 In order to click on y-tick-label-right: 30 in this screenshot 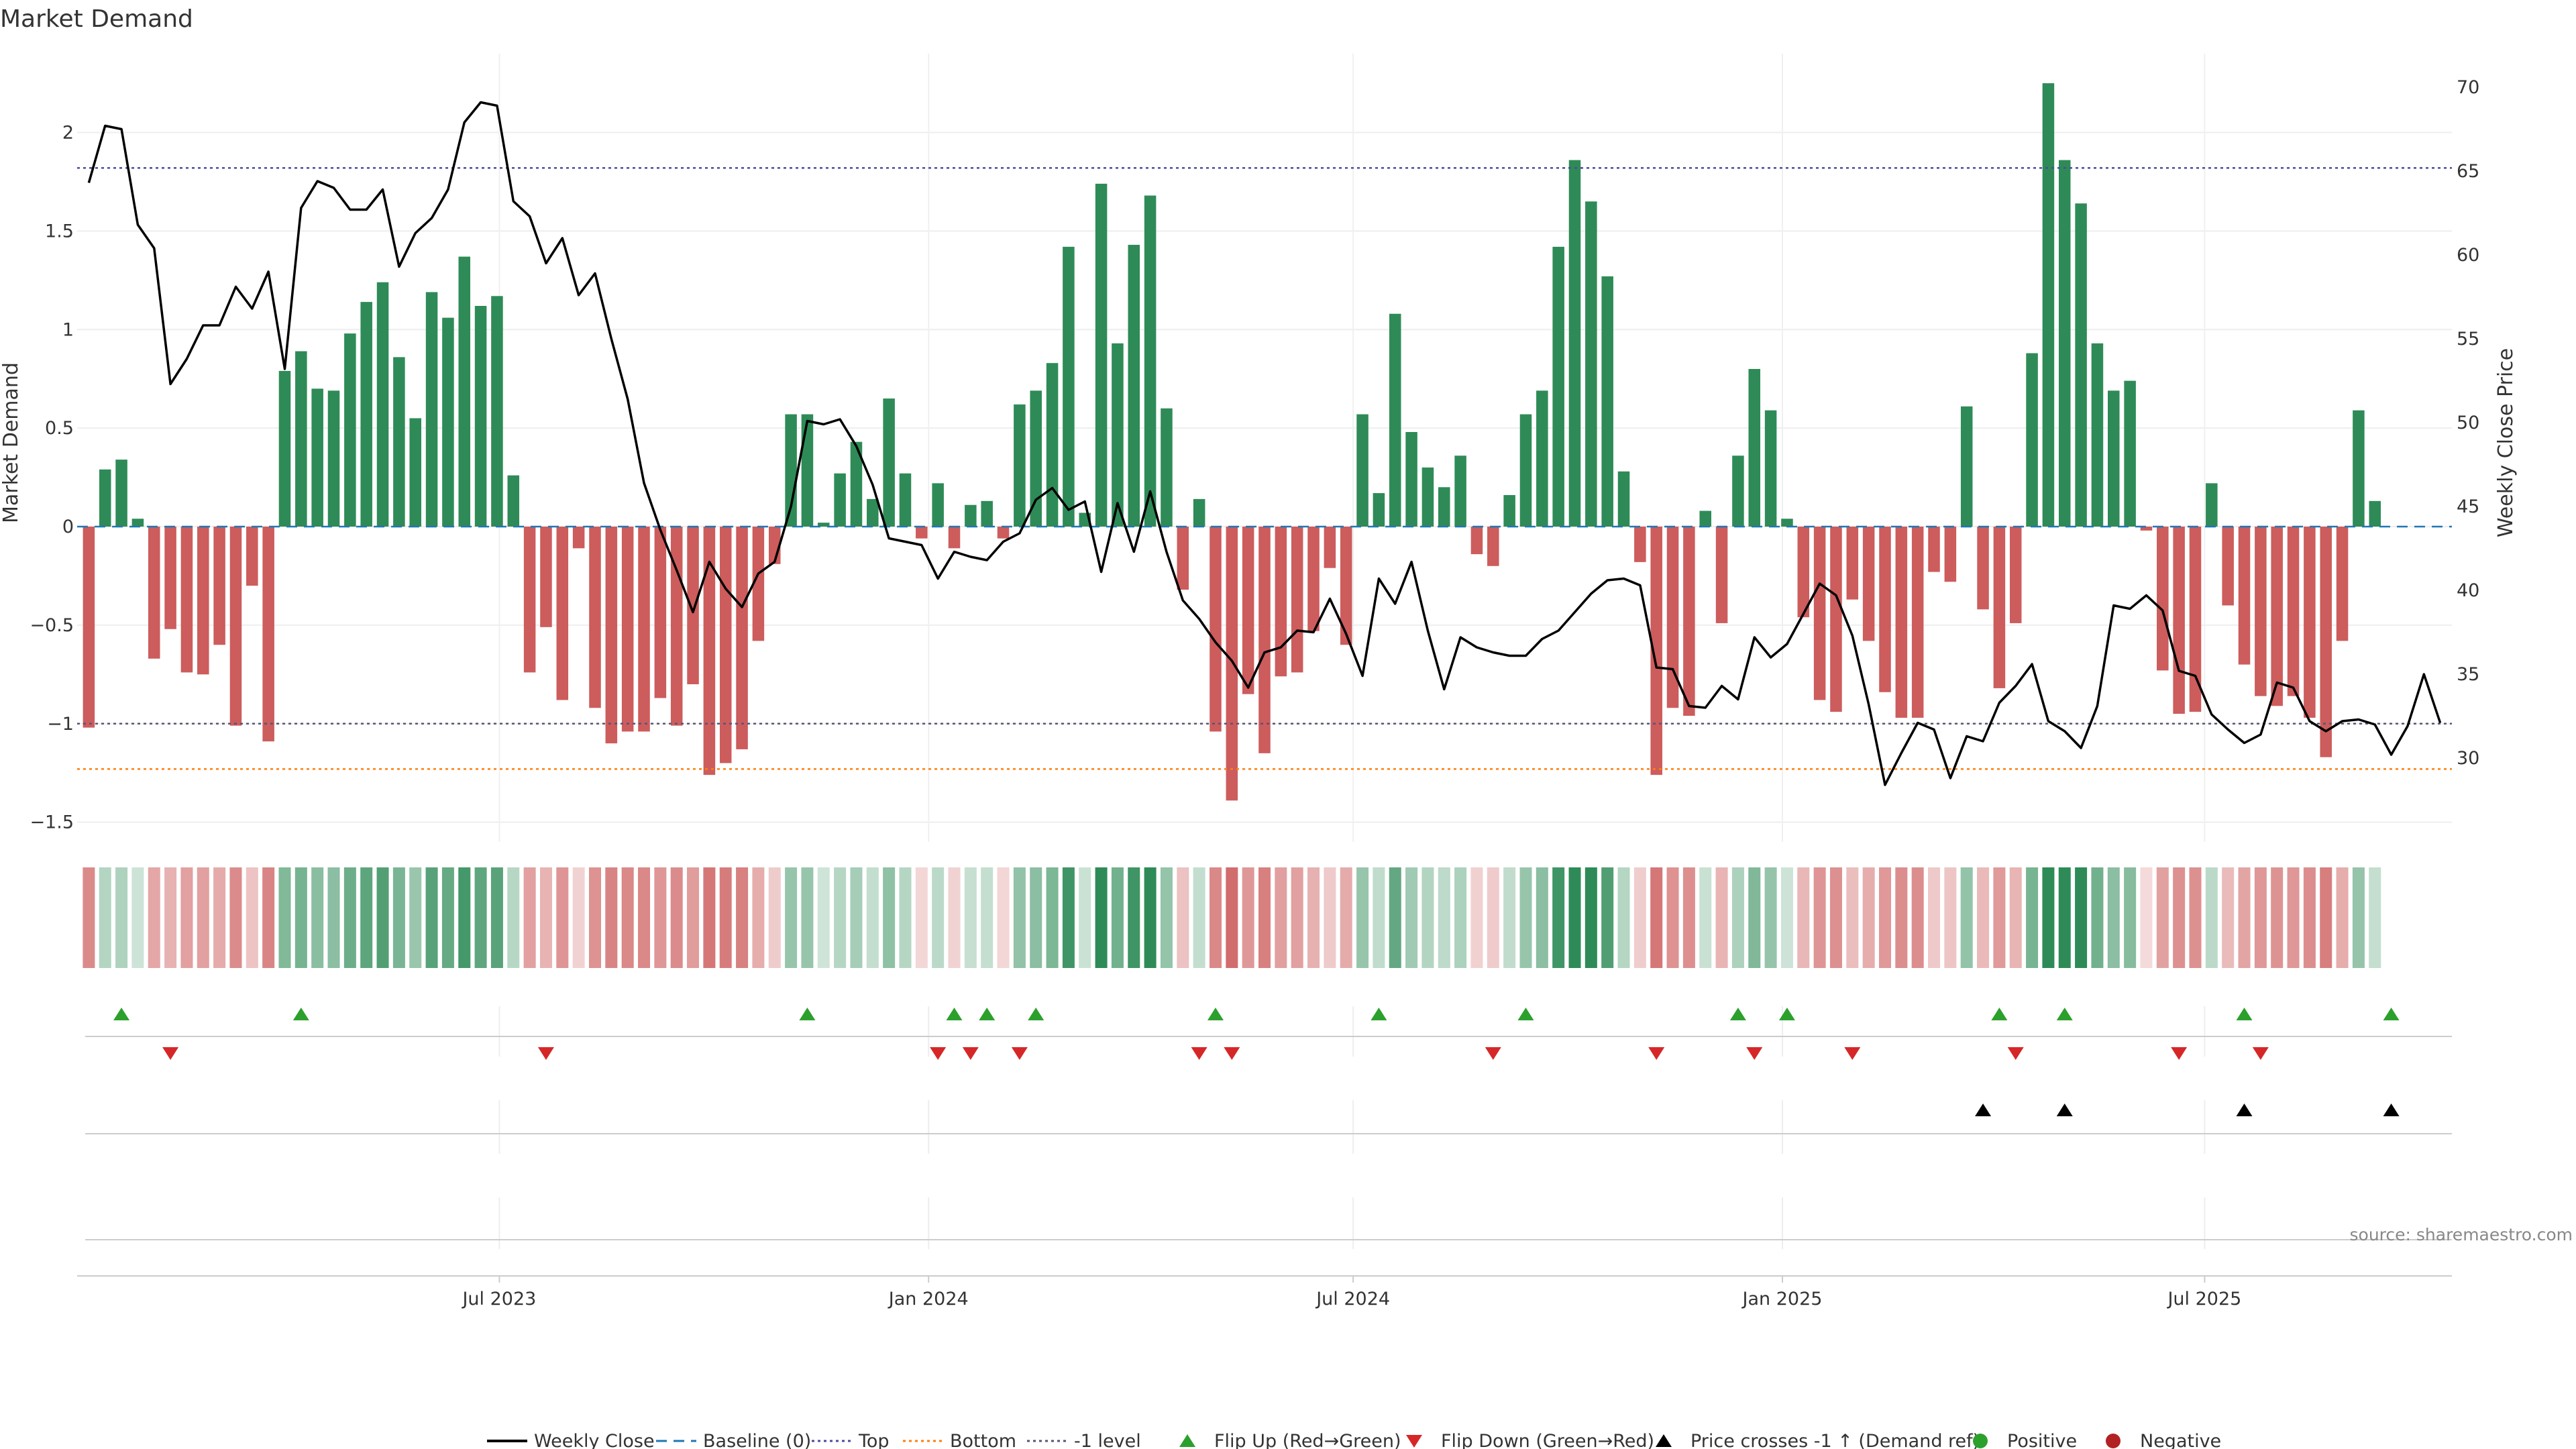, I will do `click(2468, 758)`.